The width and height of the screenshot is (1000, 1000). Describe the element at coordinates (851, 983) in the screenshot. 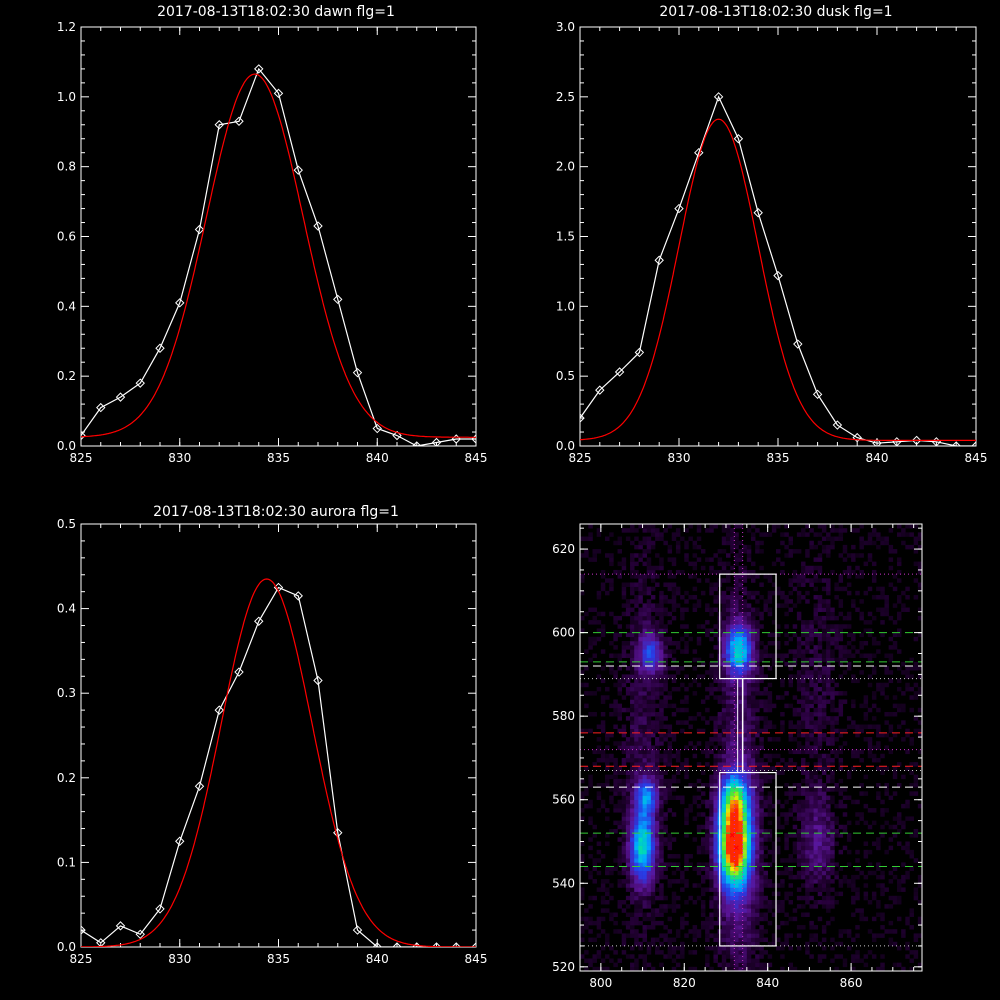

I see `x-tick-label: 860` at that location.